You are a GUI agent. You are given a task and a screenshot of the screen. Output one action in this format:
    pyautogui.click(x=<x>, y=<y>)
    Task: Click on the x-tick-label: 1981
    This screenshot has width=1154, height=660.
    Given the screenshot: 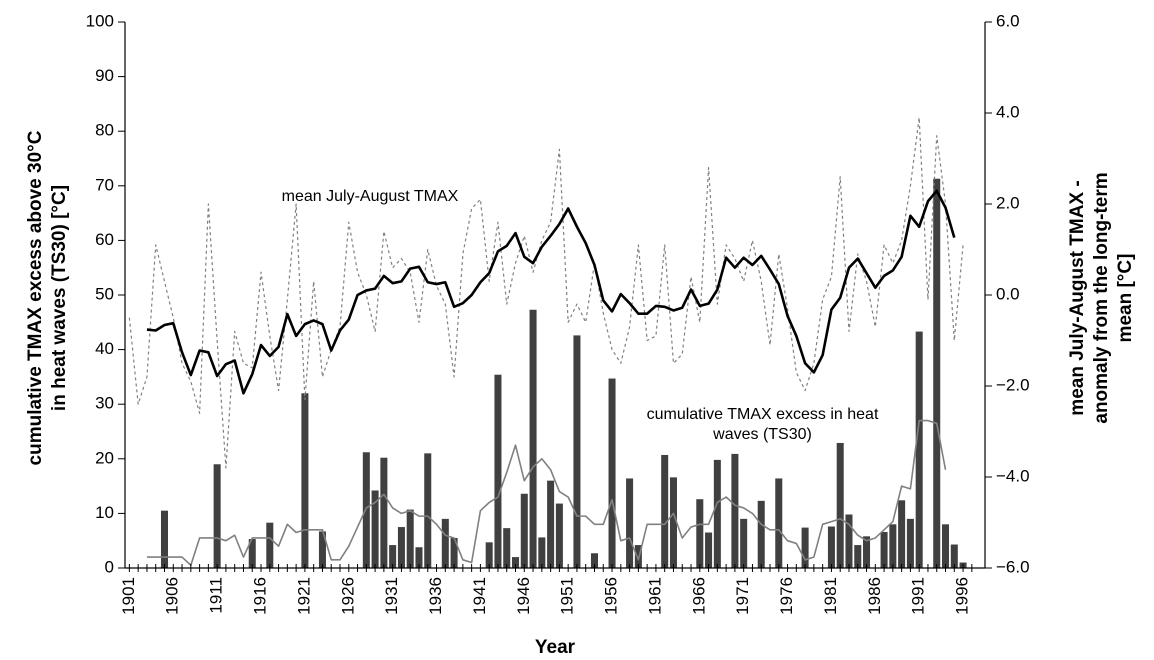 What is the action you would take?
    pyautogui.click(x=830, y=596)
    